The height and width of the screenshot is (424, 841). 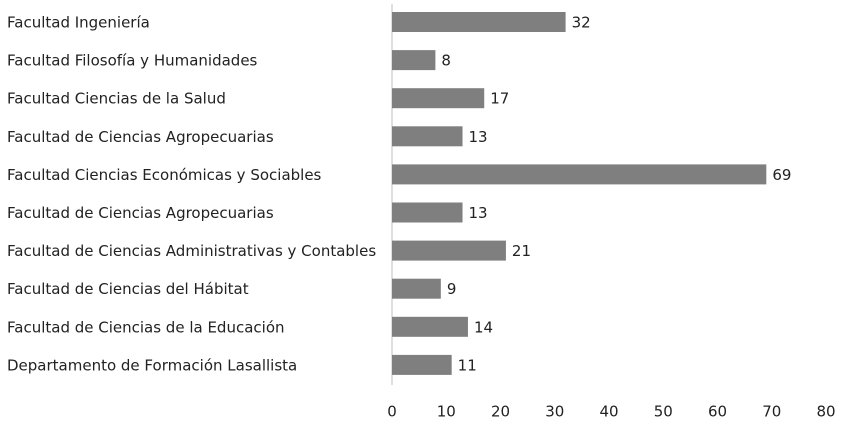 What do you see at coordinates (132, 61) in the screenshot?
I see `y-tick-label: Facultad Filosofía y Humanidades` at bounding box center [132, 61].